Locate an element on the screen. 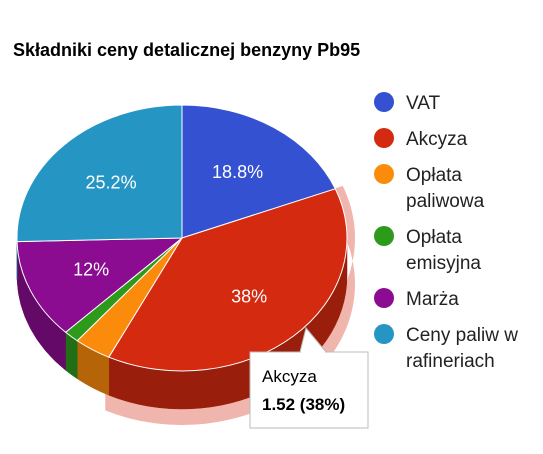  legend-item-marza: Marża is located at coordinates (416, 299).